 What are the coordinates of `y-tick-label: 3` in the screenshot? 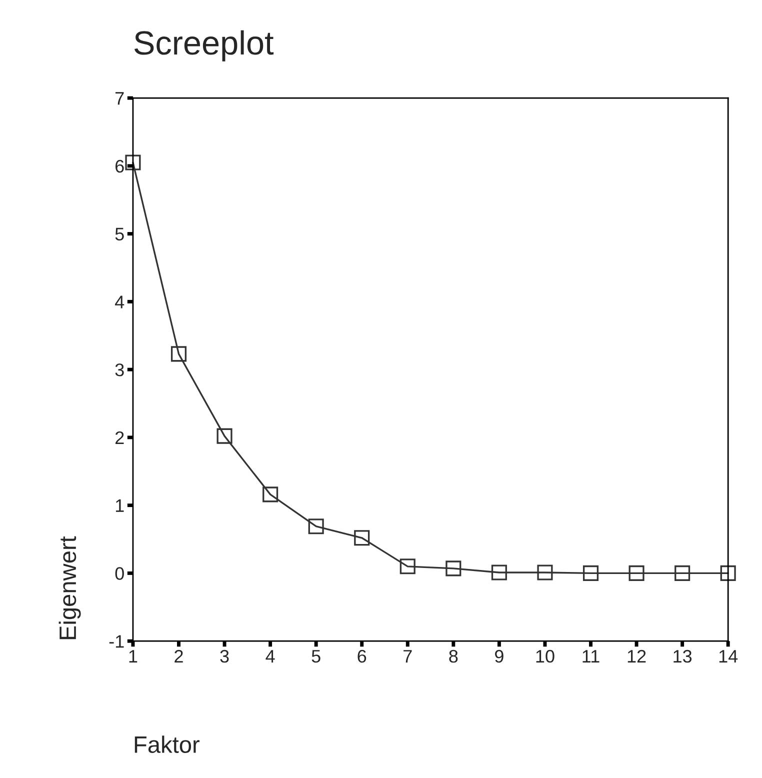 It's located at (119, 369).